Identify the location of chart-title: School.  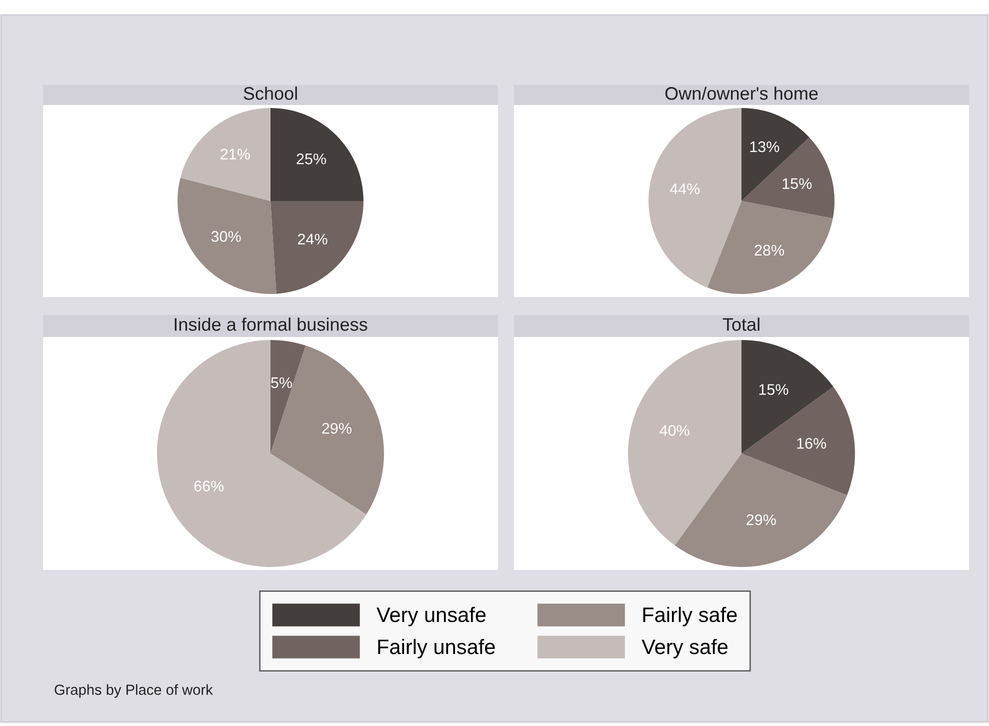
(270, 93).